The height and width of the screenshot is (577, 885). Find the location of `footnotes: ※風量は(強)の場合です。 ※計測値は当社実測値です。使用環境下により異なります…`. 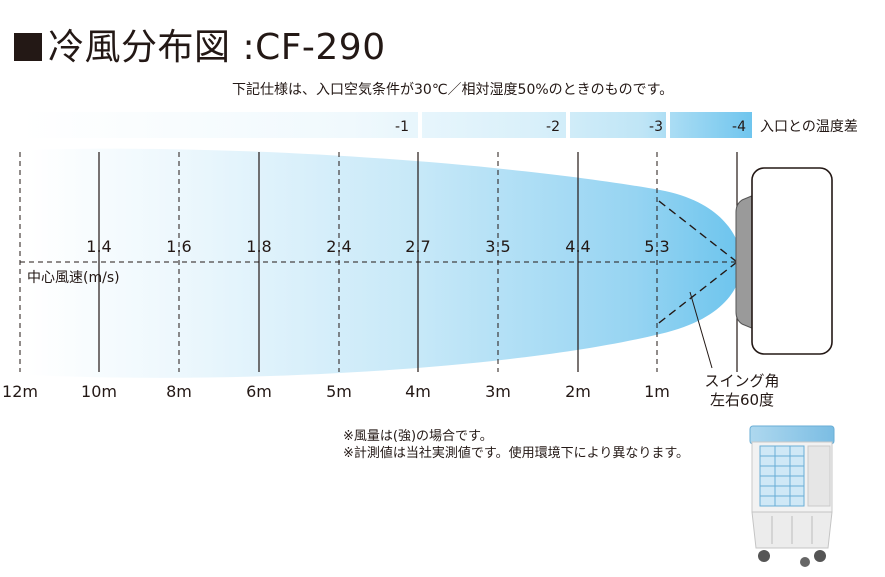

footnotes: ※風量は(強)の場合です。 ※計測値は当社実測値です。使用環境下により異なります… is located at coordinates (516, 445).